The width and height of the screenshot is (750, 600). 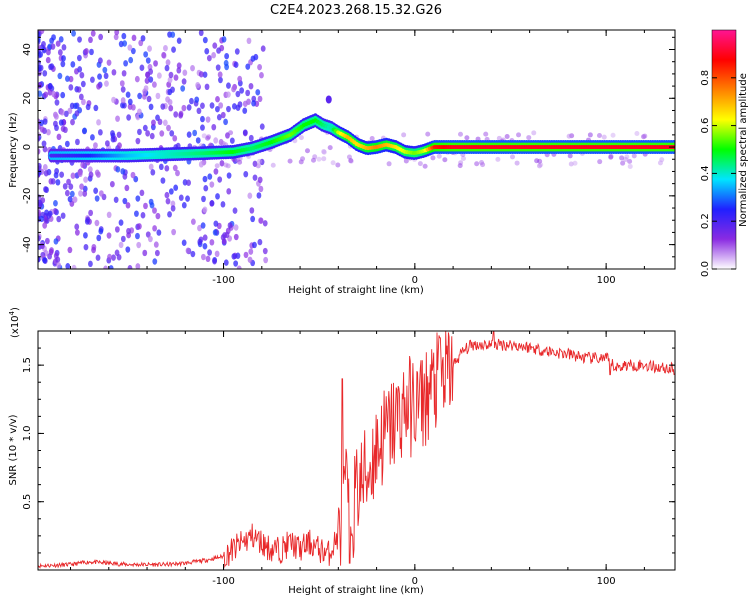 What do you see at coordinates (27, 365) in the screenshot?
I see `snr-y-tick-label: 1.5` at bounding box center [27, 365].